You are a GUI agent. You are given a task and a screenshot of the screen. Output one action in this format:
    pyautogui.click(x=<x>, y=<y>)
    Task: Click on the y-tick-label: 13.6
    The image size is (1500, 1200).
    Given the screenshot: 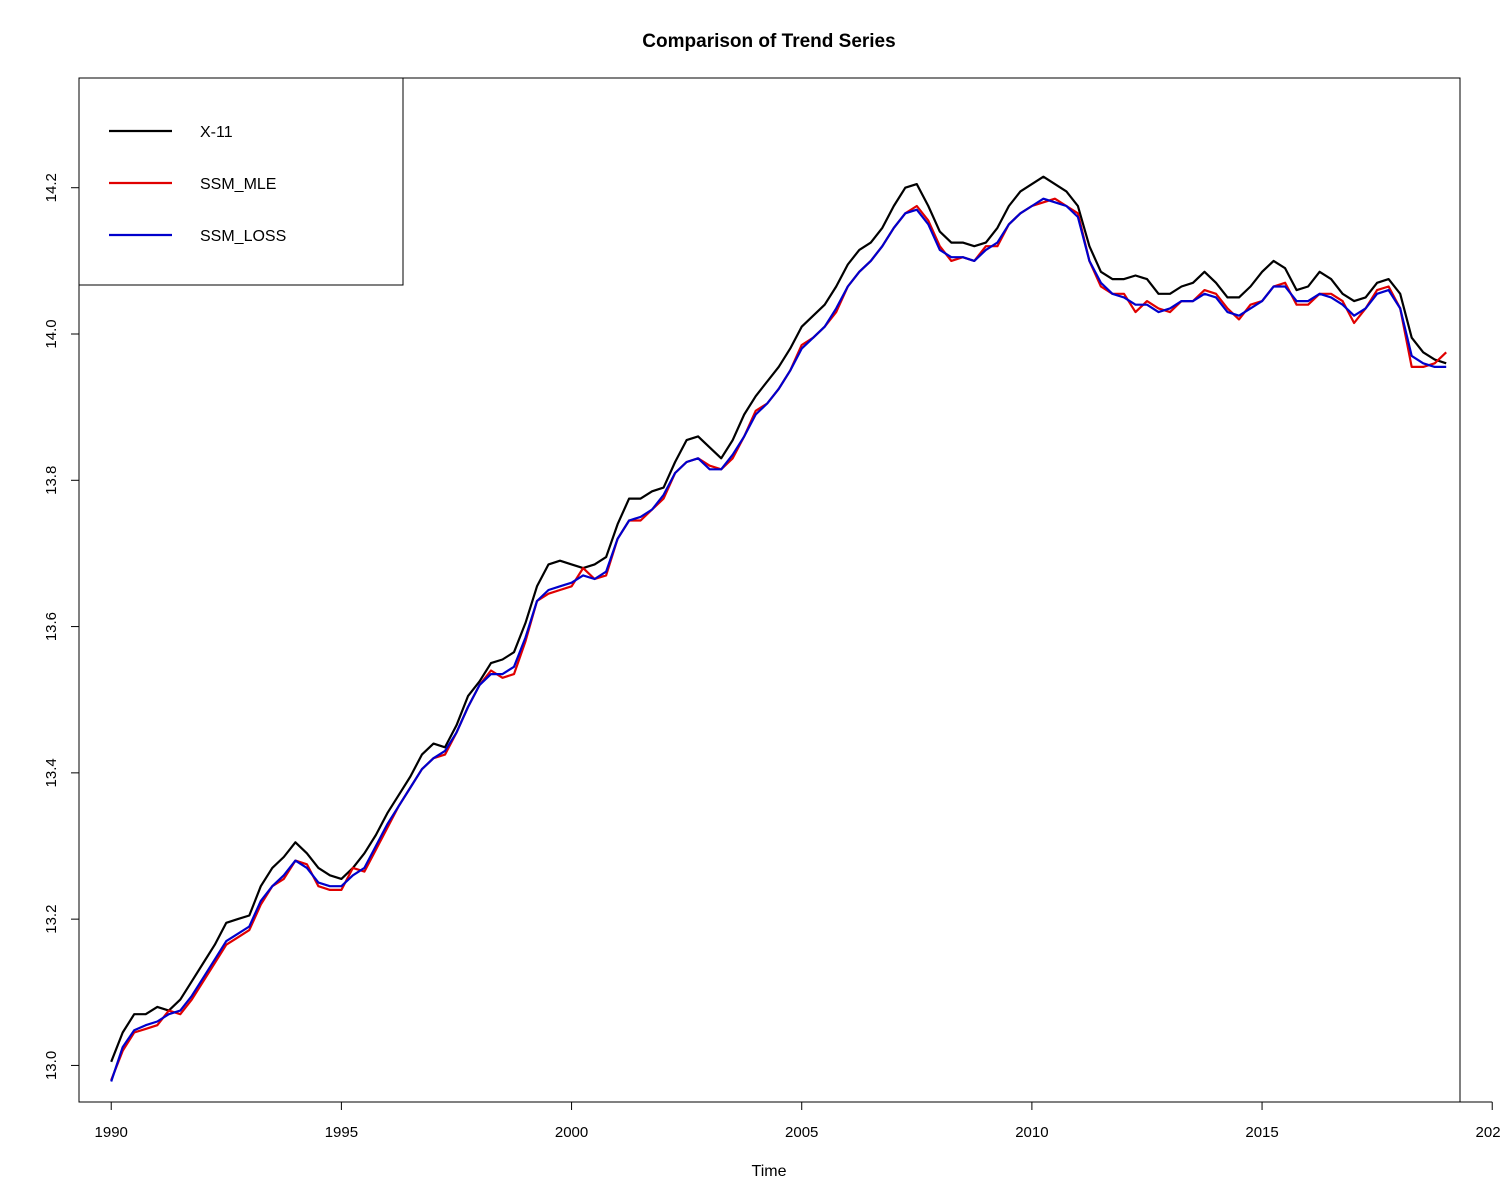 What is the action you would take?
    pyautogui.click(x=51, y=626)
    